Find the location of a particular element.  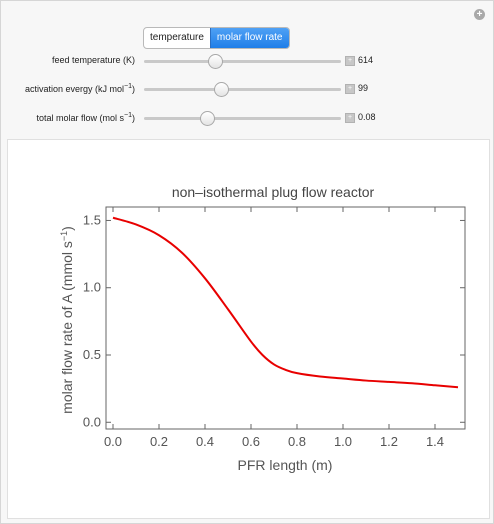

activation-energy-value: 99 is located at coordinates (363, 88).